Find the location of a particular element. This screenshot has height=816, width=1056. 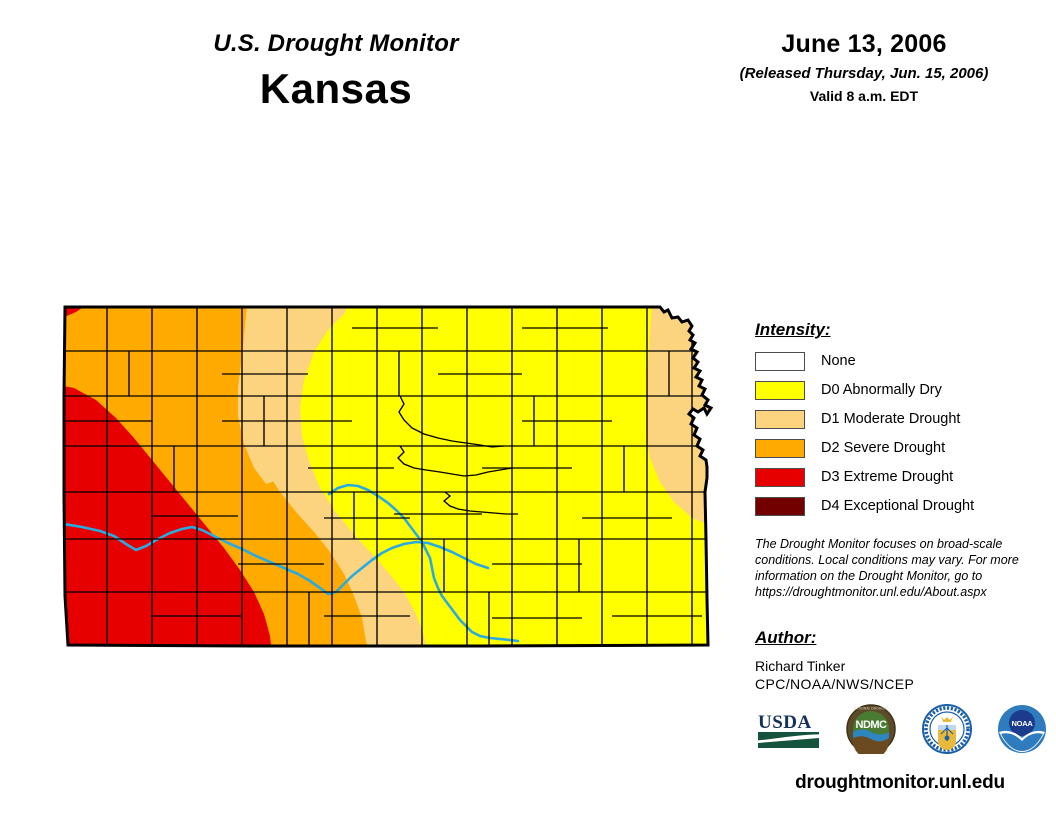

legend-label-d2: D2 Severe Drought is located at coordinates (883, 448).